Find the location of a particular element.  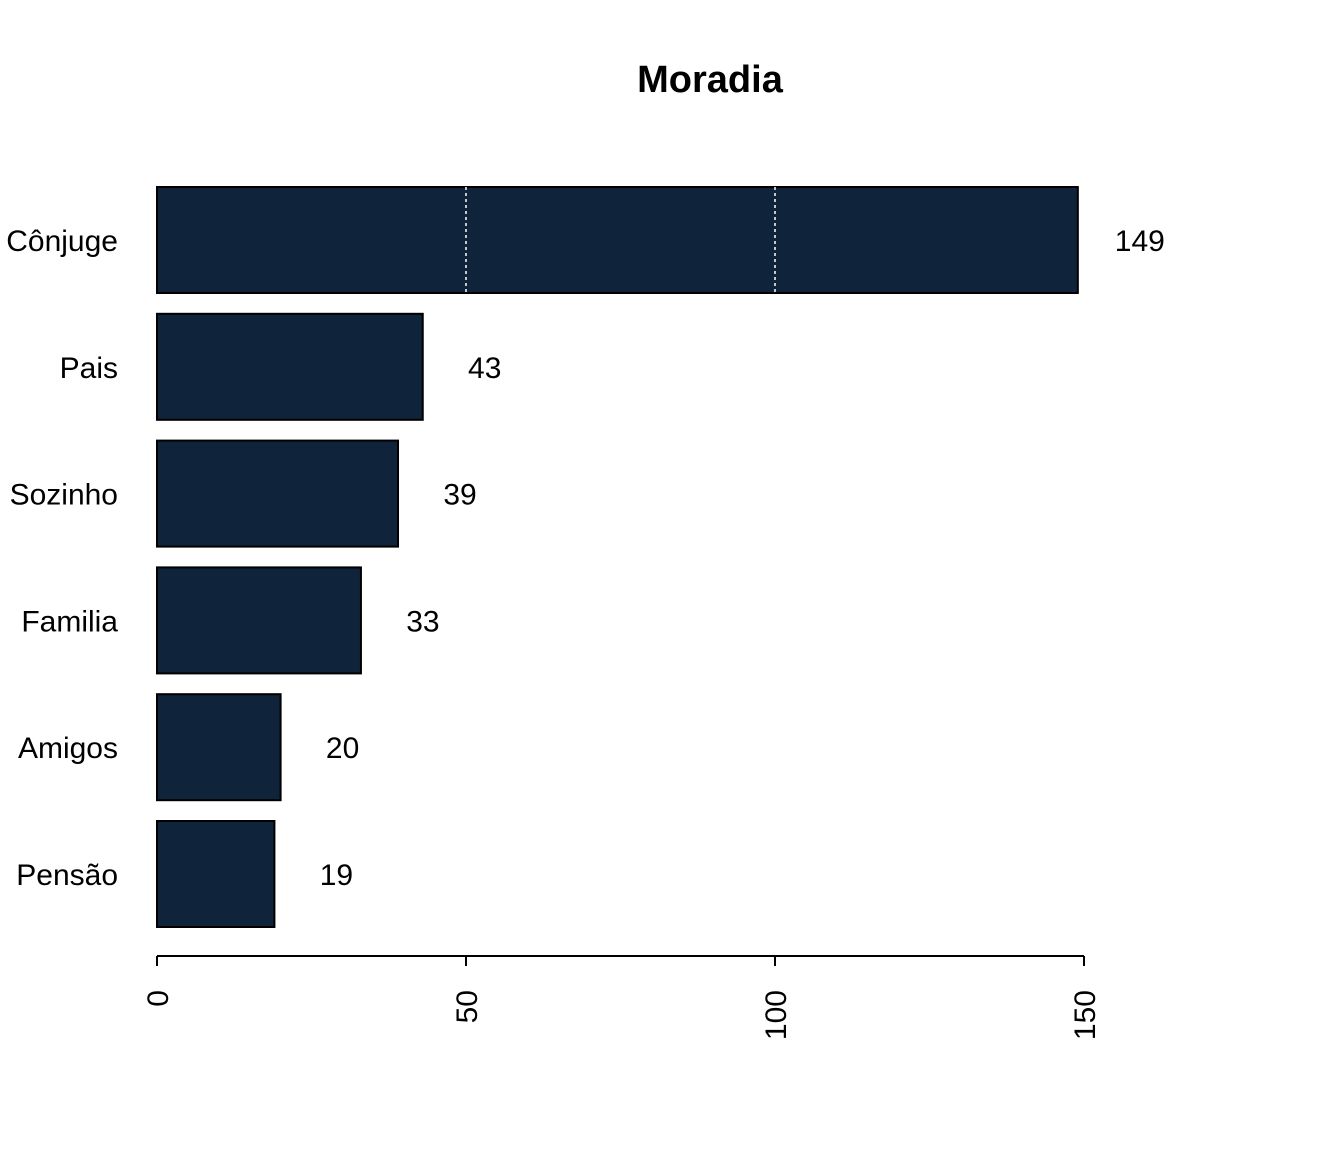

x-axis: 0 50 100 150 is located at coordinates (622, 997).